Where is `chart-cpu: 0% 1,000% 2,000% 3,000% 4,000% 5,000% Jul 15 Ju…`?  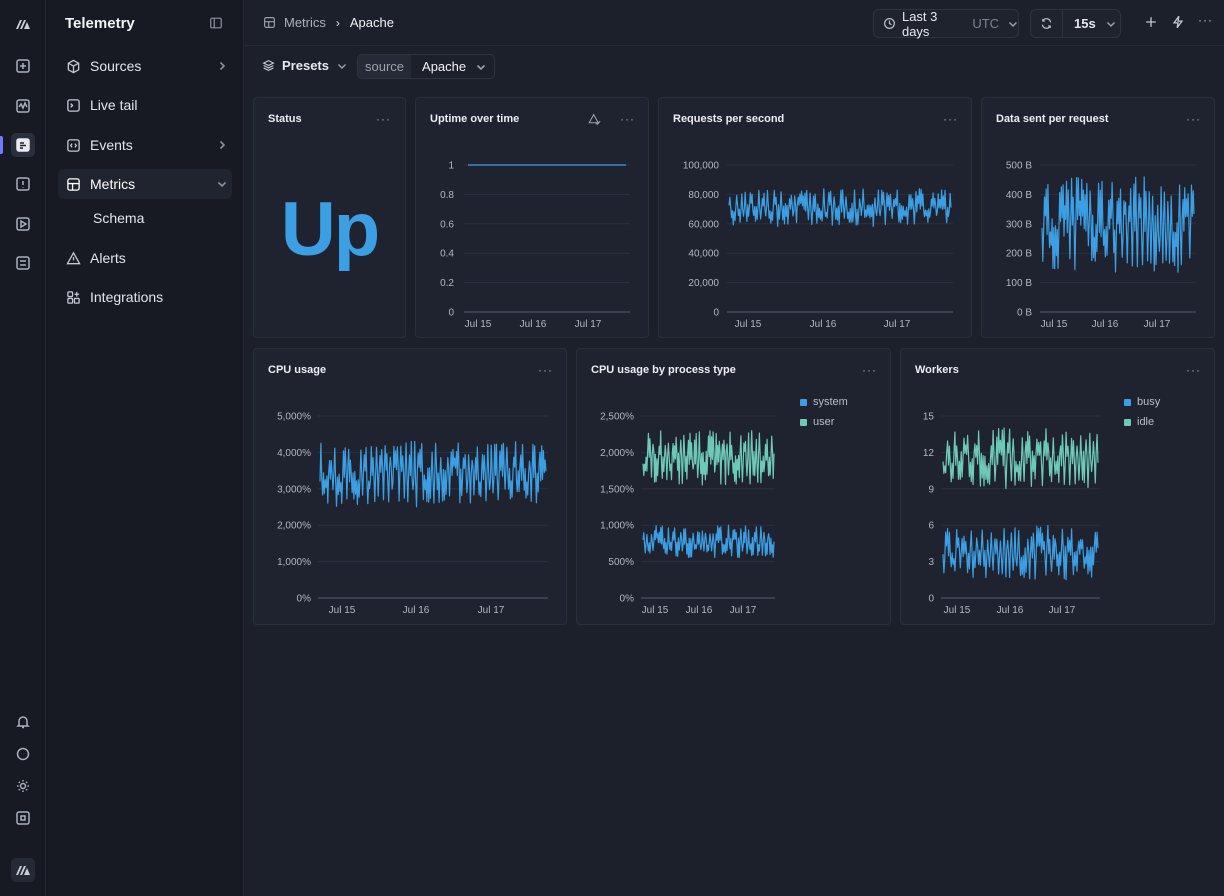
chart-cpu: 0% 1,000% 2,000% 3,000% 4,000% 5,000% Jul 15 Ju… is located at coordinates (412, 514).